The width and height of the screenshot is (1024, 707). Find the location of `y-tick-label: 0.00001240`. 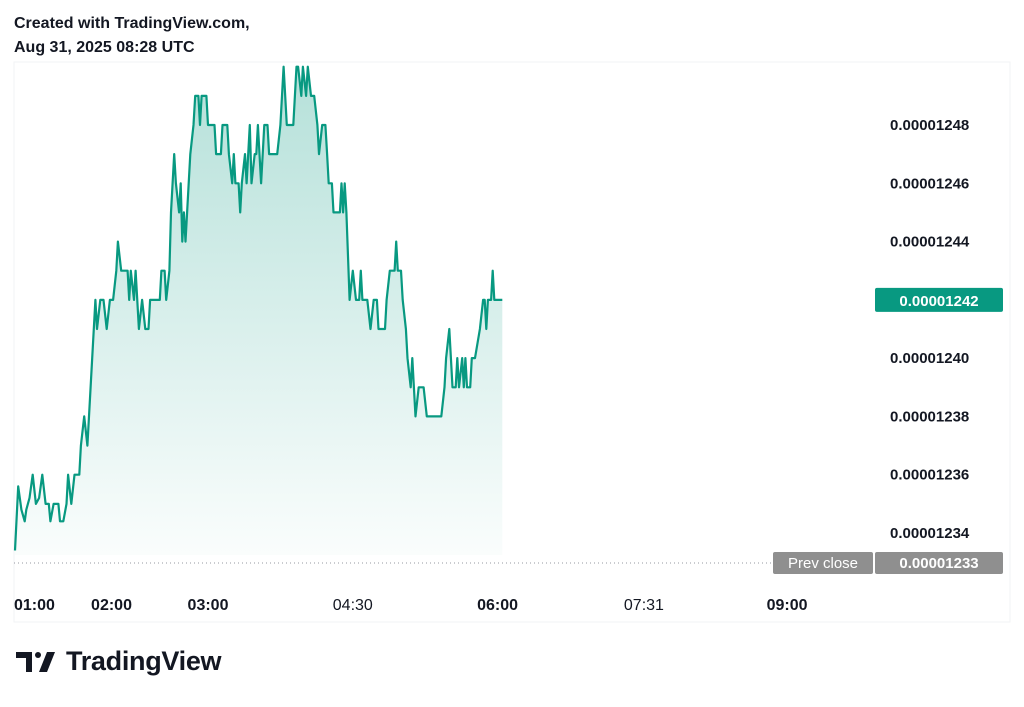

y-tick-label: 0.00001240 is located at coordinates (929, 358).